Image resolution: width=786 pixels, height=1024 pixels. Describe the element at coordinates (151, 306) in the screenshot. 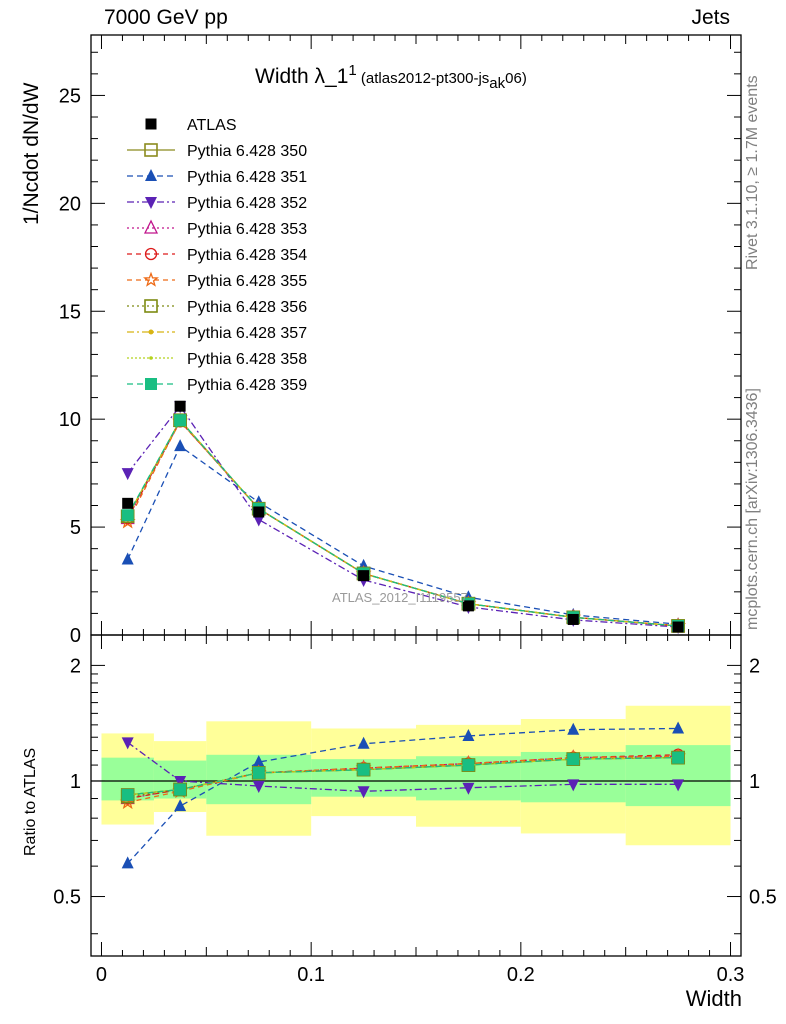

I see `legend-356-marker` at that location.